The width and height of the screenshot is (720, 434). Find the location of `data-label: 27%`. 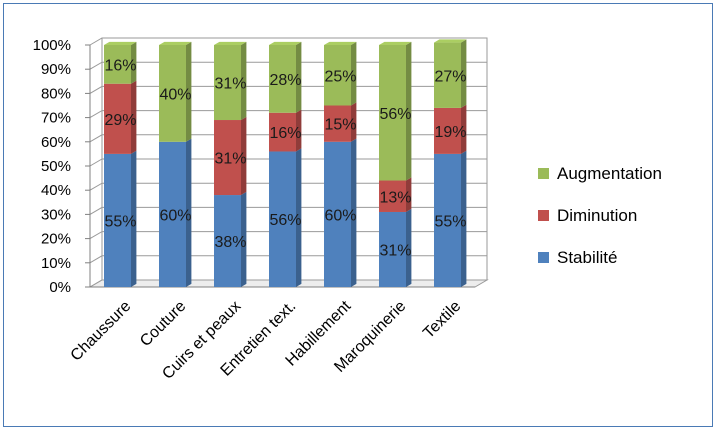

data-label: 27% is located at coordinates (450, 76).